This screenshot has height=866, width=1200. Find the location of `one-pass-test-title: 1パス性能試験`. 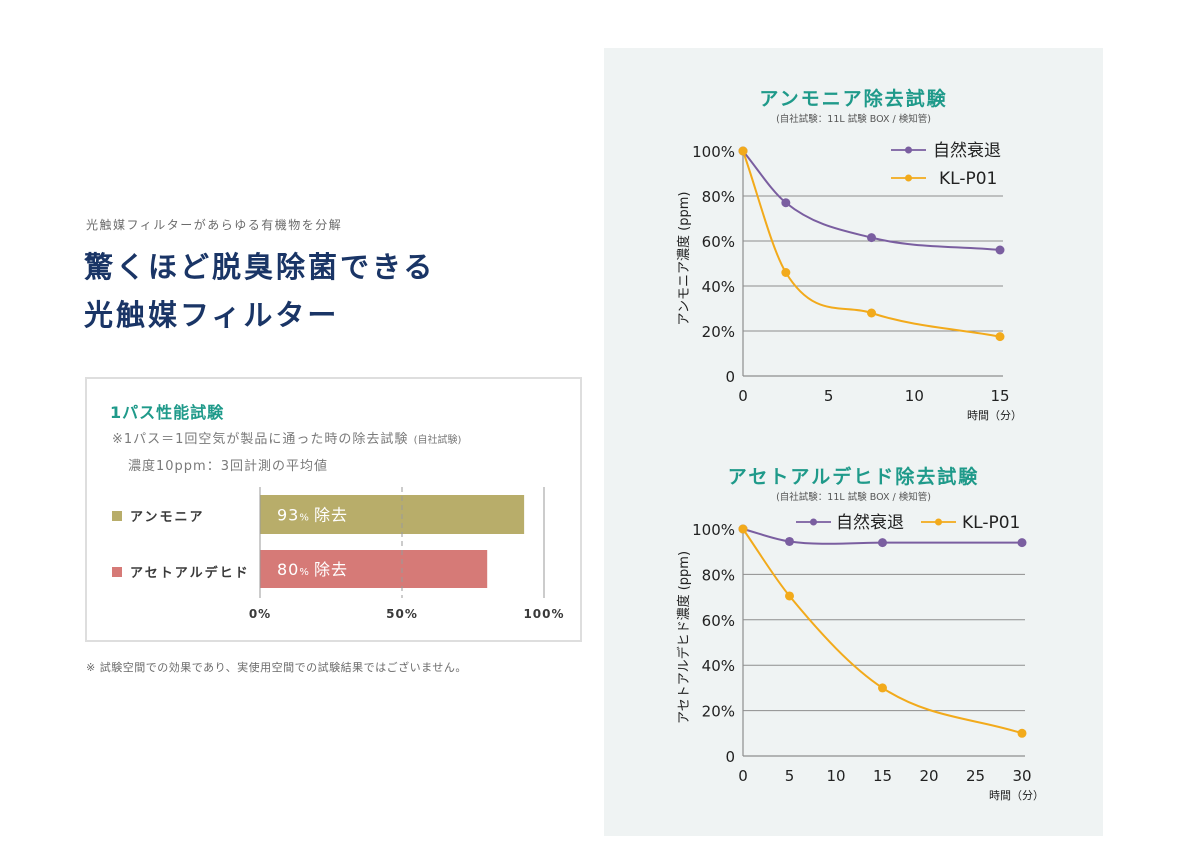

one-pass-test-title: 1パス性能試験 is located at coordinates (167, 412).